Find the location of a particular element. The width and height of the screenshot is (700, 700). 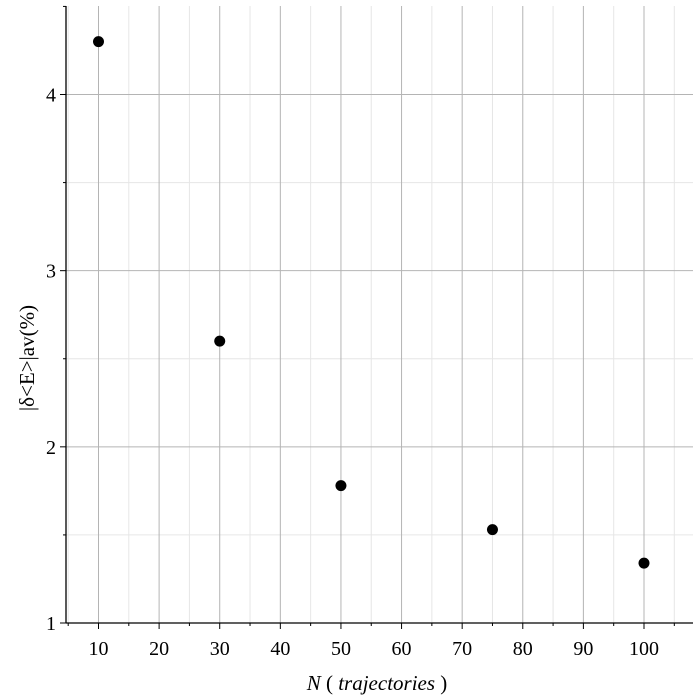

x-tick-label: 70 is located at coordinates (462, 649).